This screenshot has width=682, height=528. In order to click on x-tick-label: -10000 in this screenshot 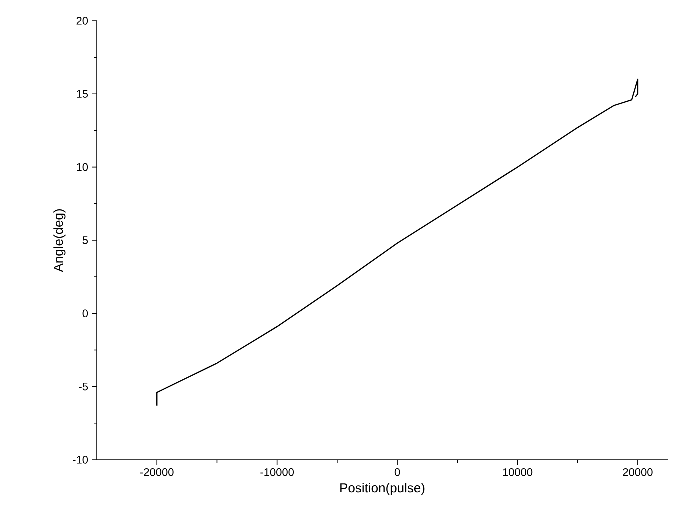, I will do `click(277, 472)`.